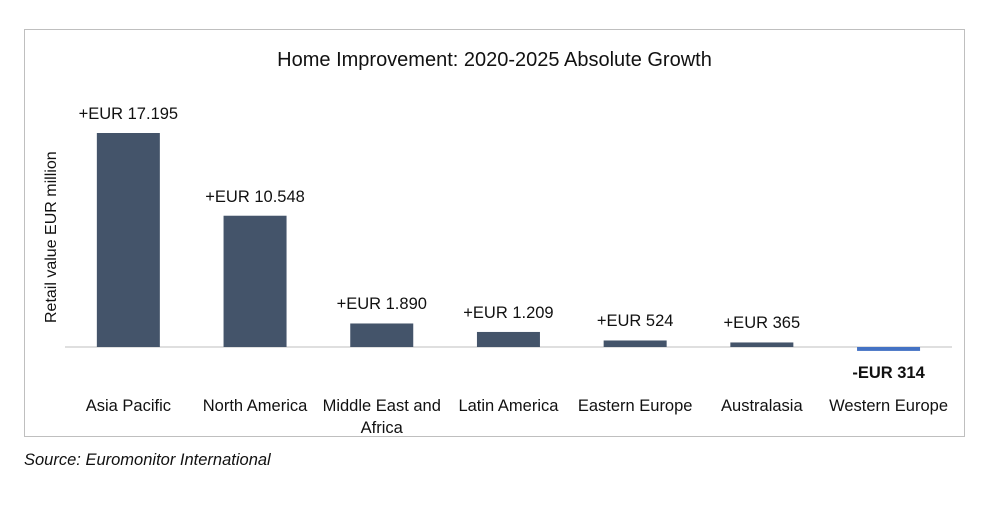  Describe the element at coordinates (508, 312) in the screenshot. I see `data-label: +EUR 1.209` at that location.